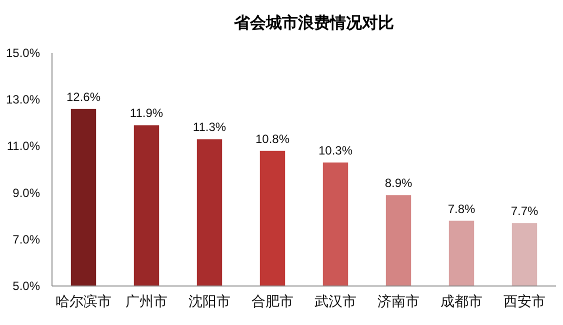 The height and width of the screenshot is (325, 563). I want to click on x-tick-label: 合肥市, so click(273, 301).